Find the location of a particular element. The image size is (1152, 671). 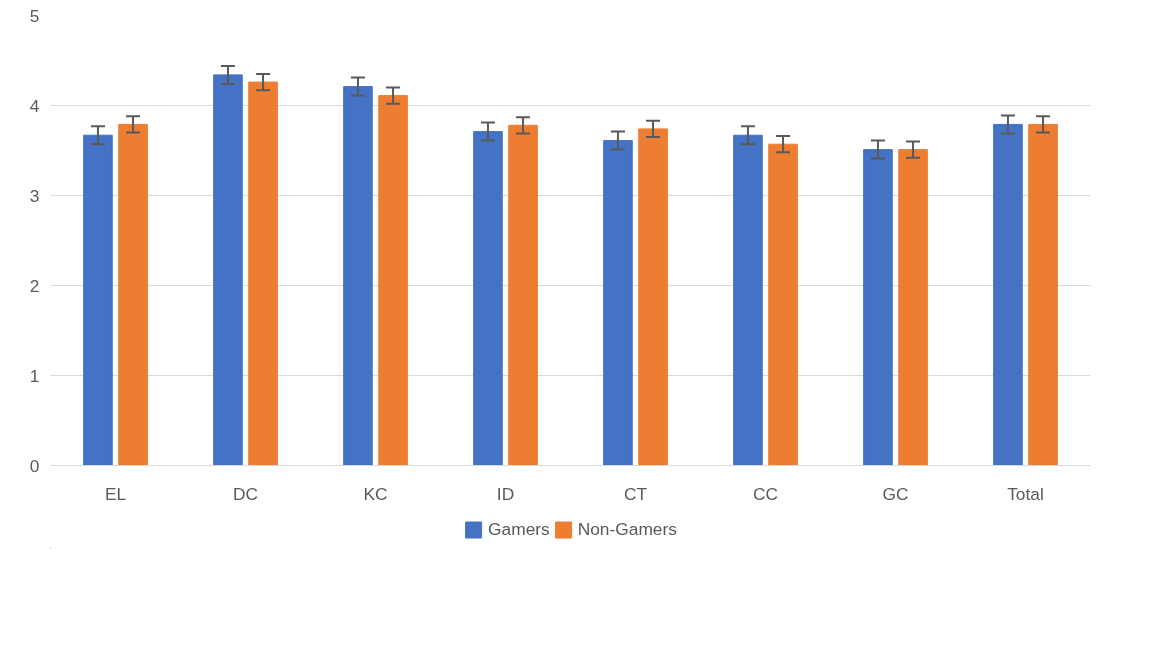

x-tick-label: CT is located at coordinates (635, 493).